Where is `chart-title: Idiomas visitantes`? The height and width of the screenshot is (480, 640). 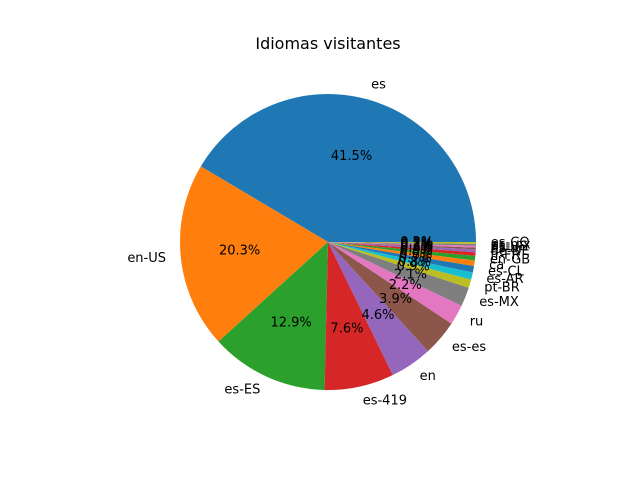 chart-title: Idiomas visitantes is located at coordinates (327, 43).